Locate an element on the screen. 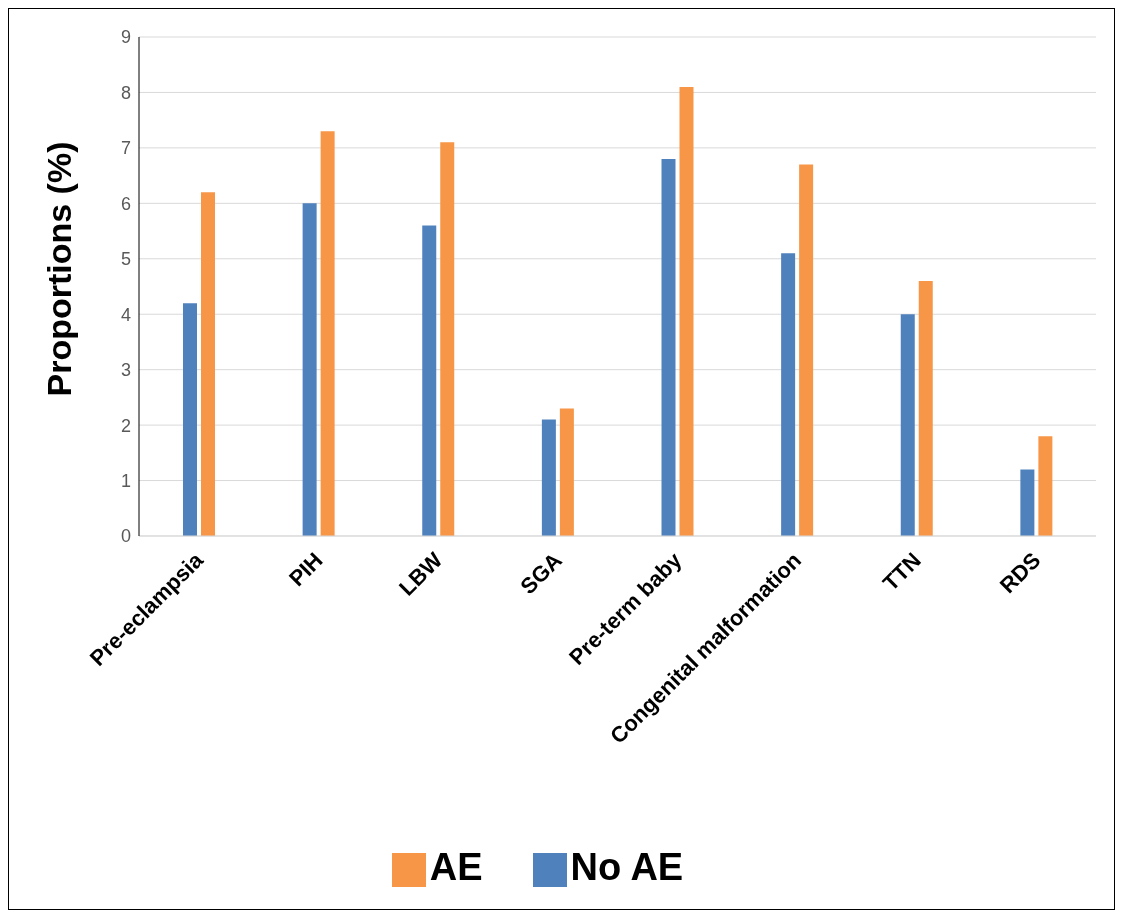  legend-label: AE is located at coordinates (456, 867).